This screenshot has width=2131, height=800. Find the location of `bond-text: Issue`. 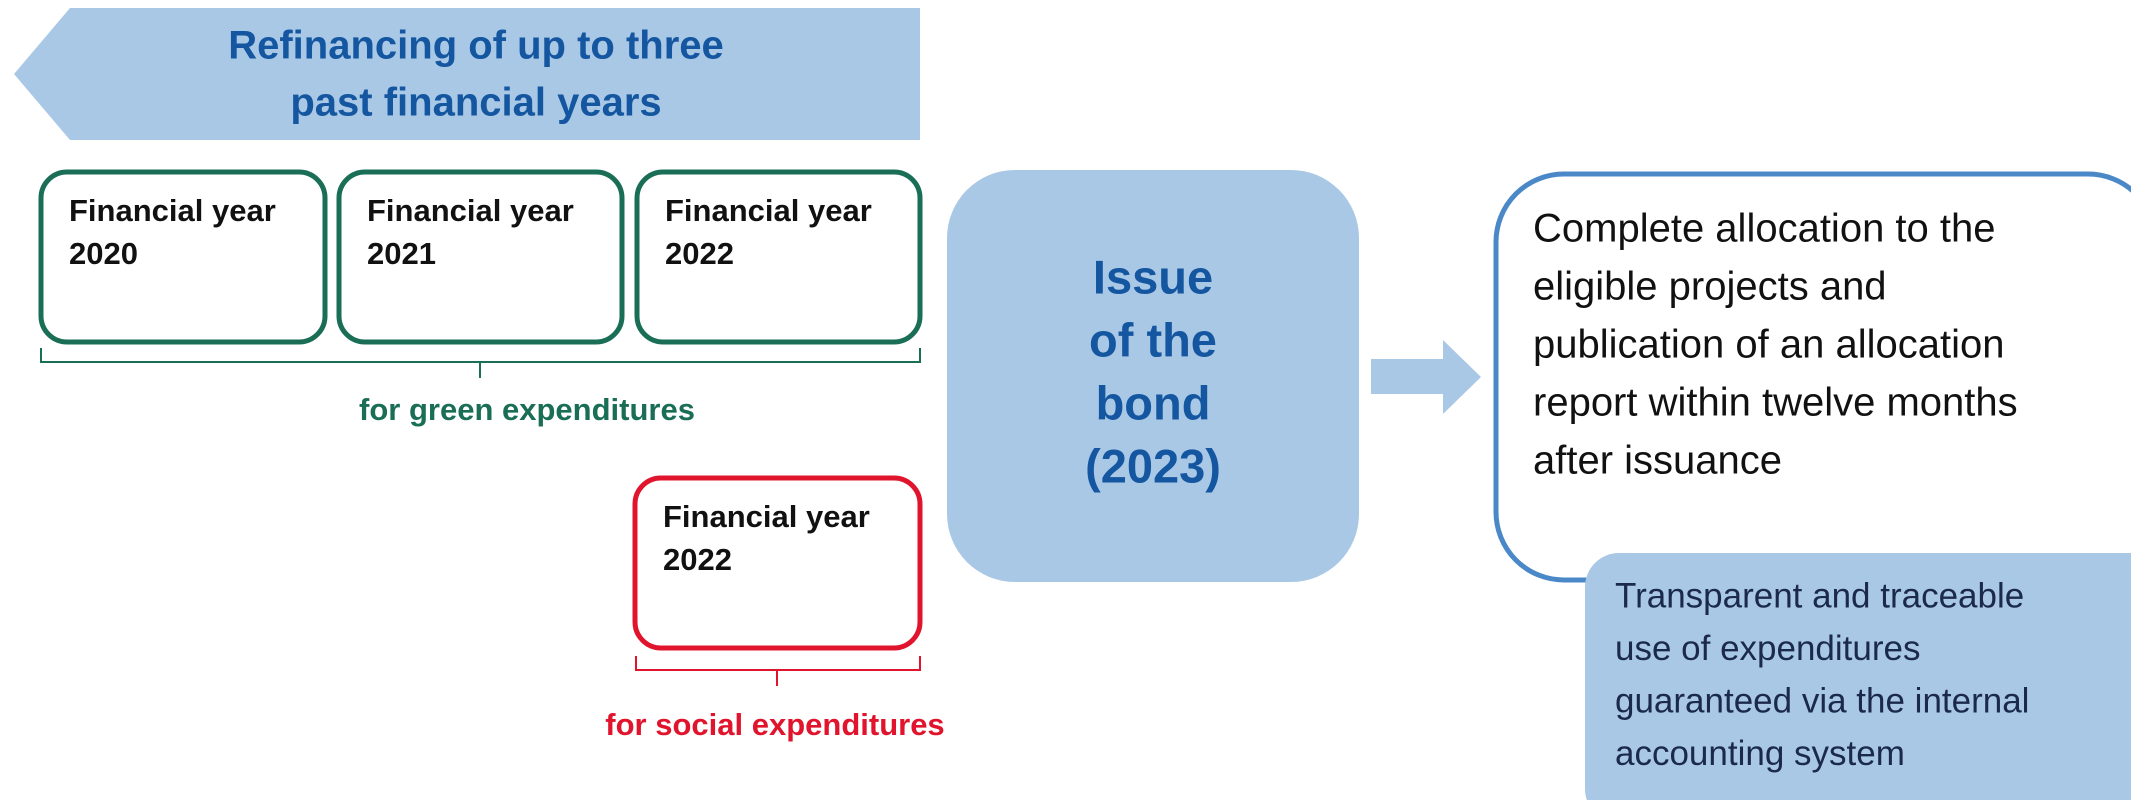

bond-text: Issue is located at coordinates (1153, 276).